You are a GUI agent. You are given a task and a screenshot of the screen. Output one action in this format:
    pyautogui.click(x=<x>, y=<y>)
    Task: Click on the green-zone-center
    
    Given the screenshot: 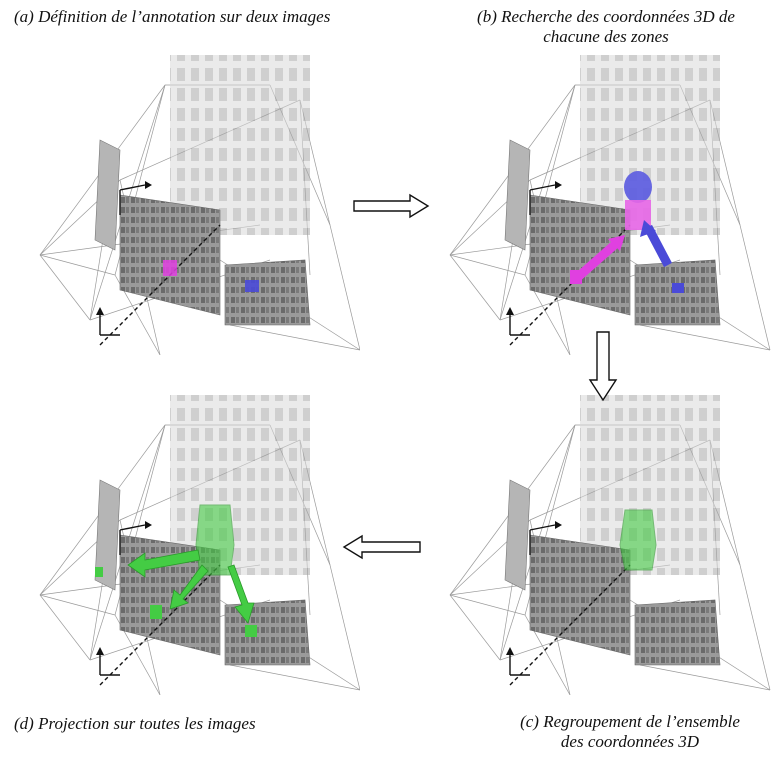 What is the action you would take?
    pyautogui.click(x=156, y=612)
    